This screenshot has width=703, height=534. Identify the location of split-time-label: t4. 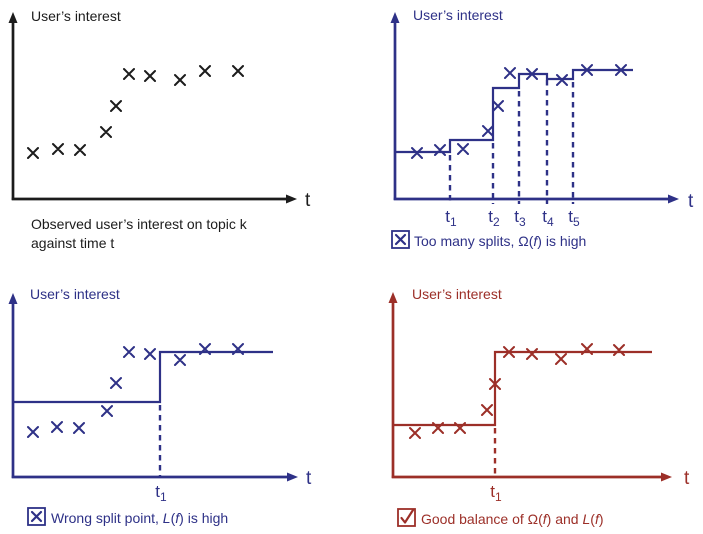
(548, 218).